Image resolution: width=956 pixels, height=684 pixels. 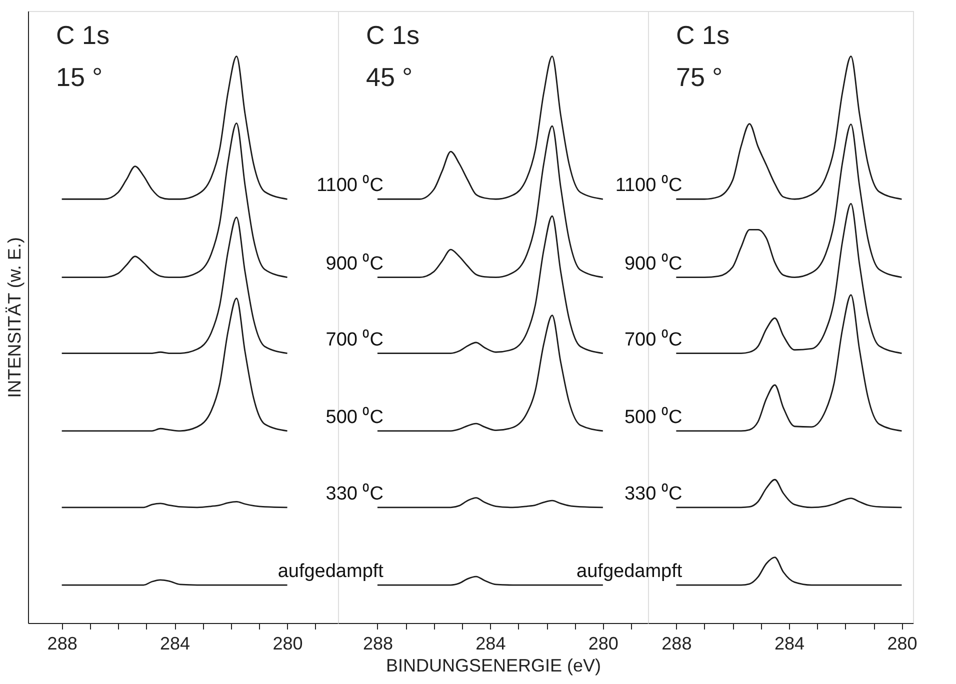 I want to click on annotation: 45 °, so click(x=389, y=77).